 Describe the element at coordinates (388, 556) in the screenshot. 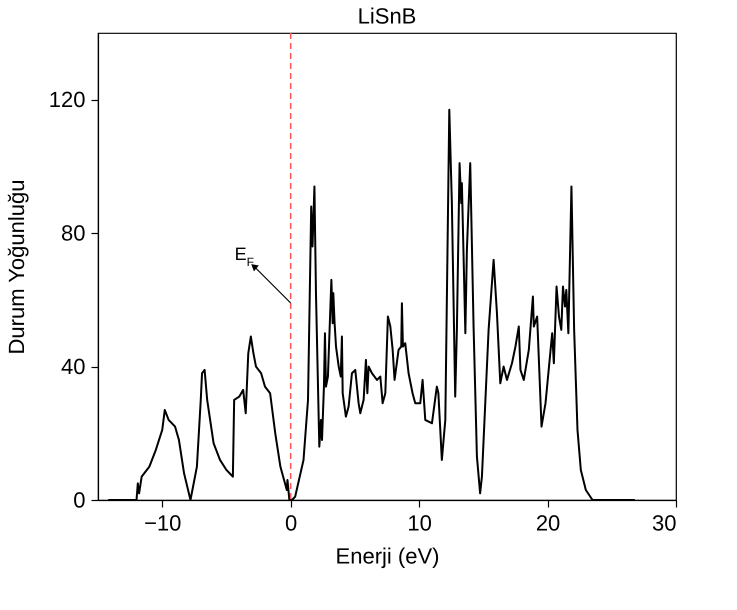

I see `x-axis-title: Enerji (eV)` at that location.